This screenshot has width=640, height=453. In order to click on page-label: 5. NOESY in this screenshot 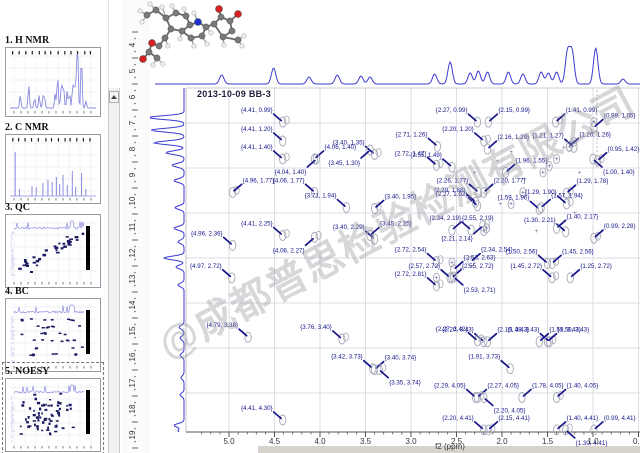, I will do `click(27, 371)`.